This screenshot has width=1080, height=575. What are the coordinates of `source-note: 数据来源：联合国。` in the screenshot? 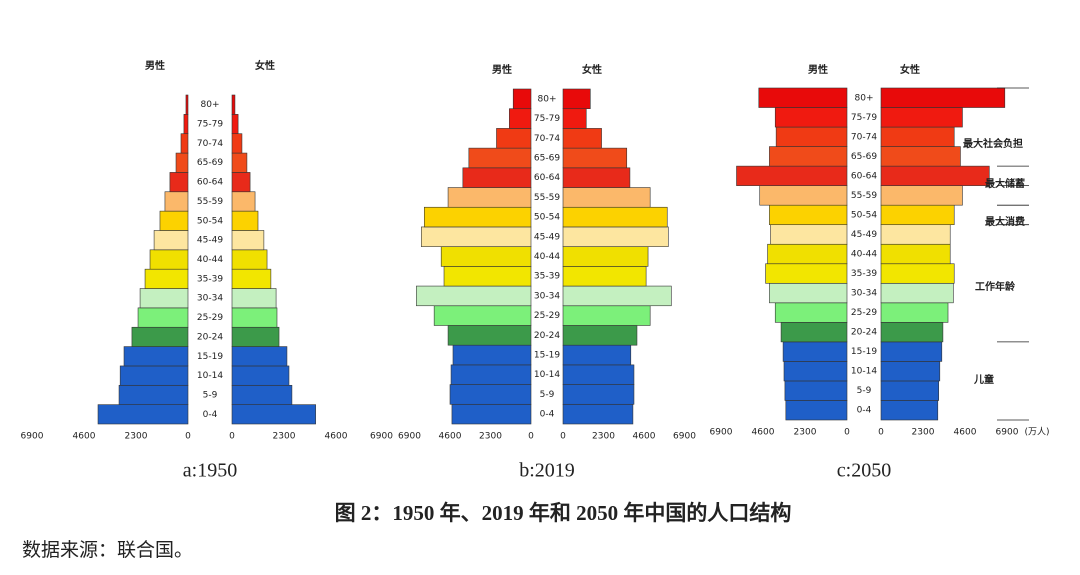 It's located at (107, 550).